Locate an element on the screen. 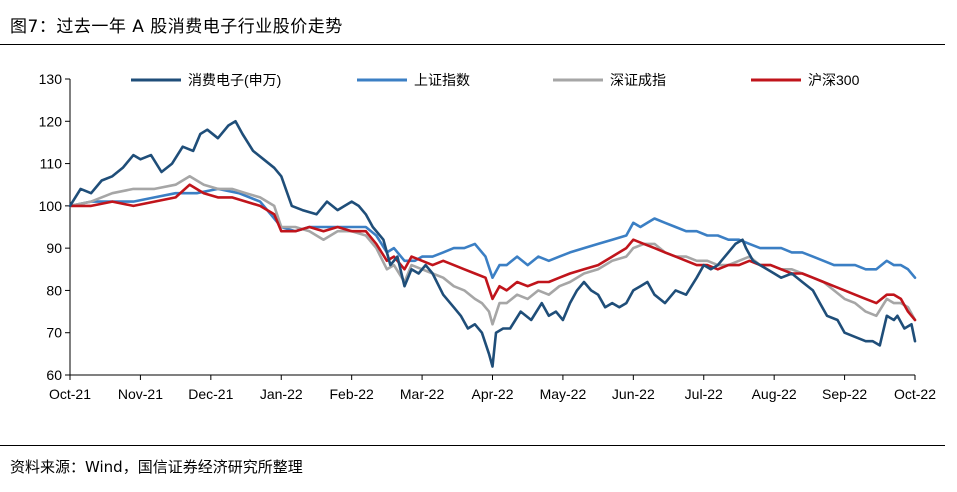  source-note: 资料来源：Wind，国信证券经济研究所整理 is located at coordinates (156, 467).